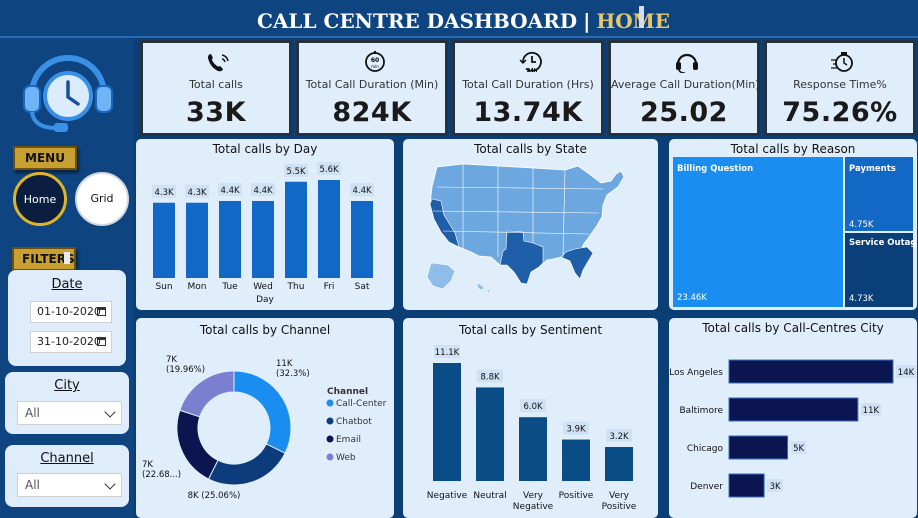 This screenshot has height=518, width=918. Describe the element at coordinates (872, 169) in the screenshot. I see `treemap-category: Payments` at that location.